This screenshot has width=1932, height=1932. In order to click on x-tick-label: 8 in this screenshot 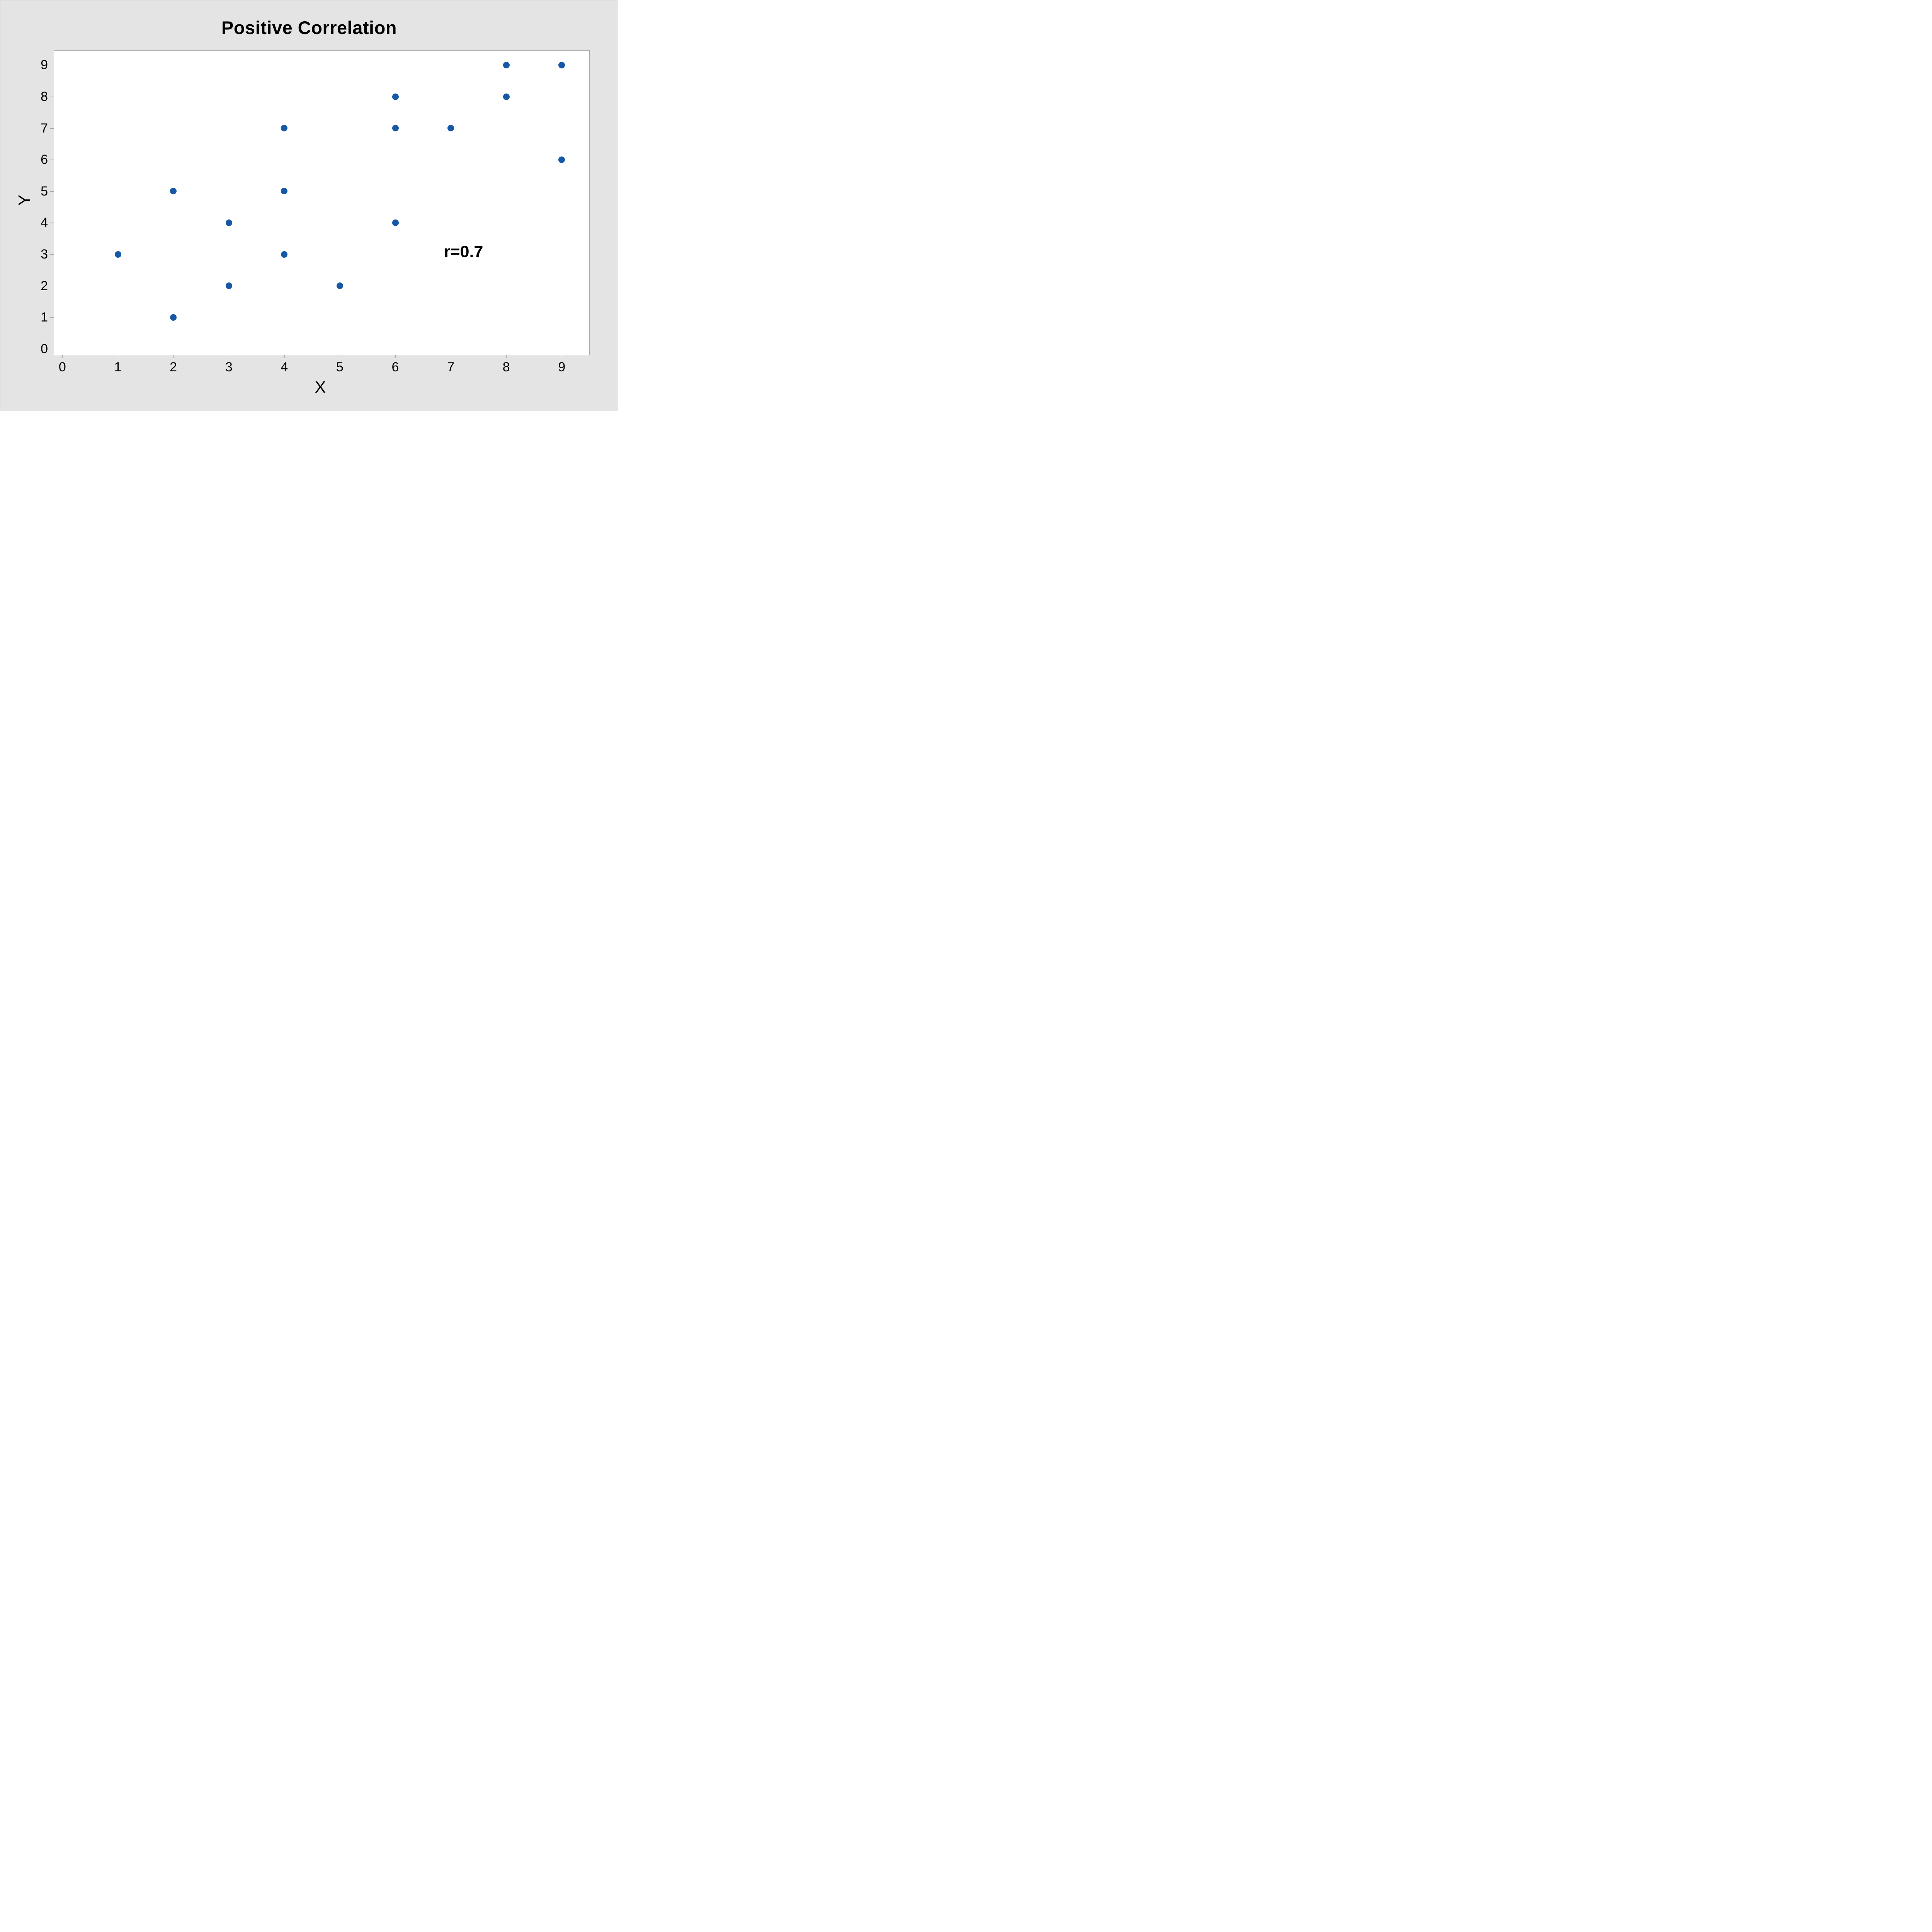, I will do `click(506, 367)`.